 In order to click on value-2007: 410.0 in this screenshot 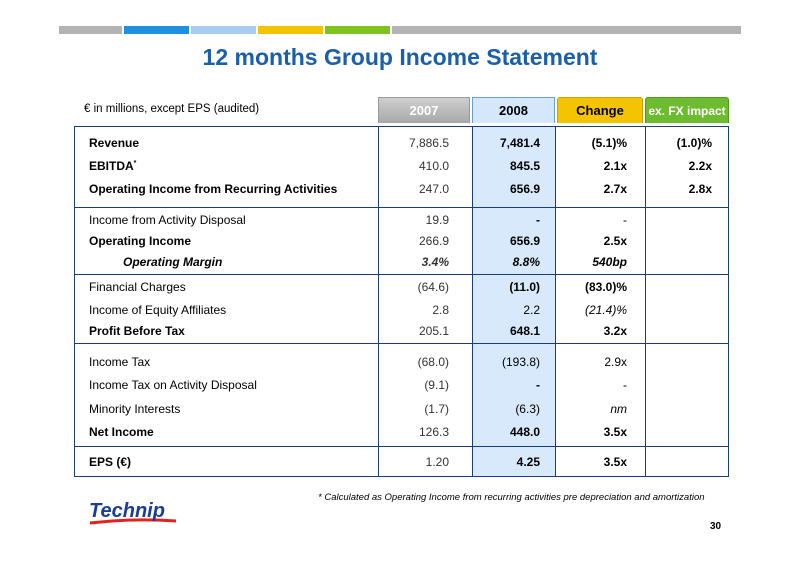, I will do `click(433, 166)`.